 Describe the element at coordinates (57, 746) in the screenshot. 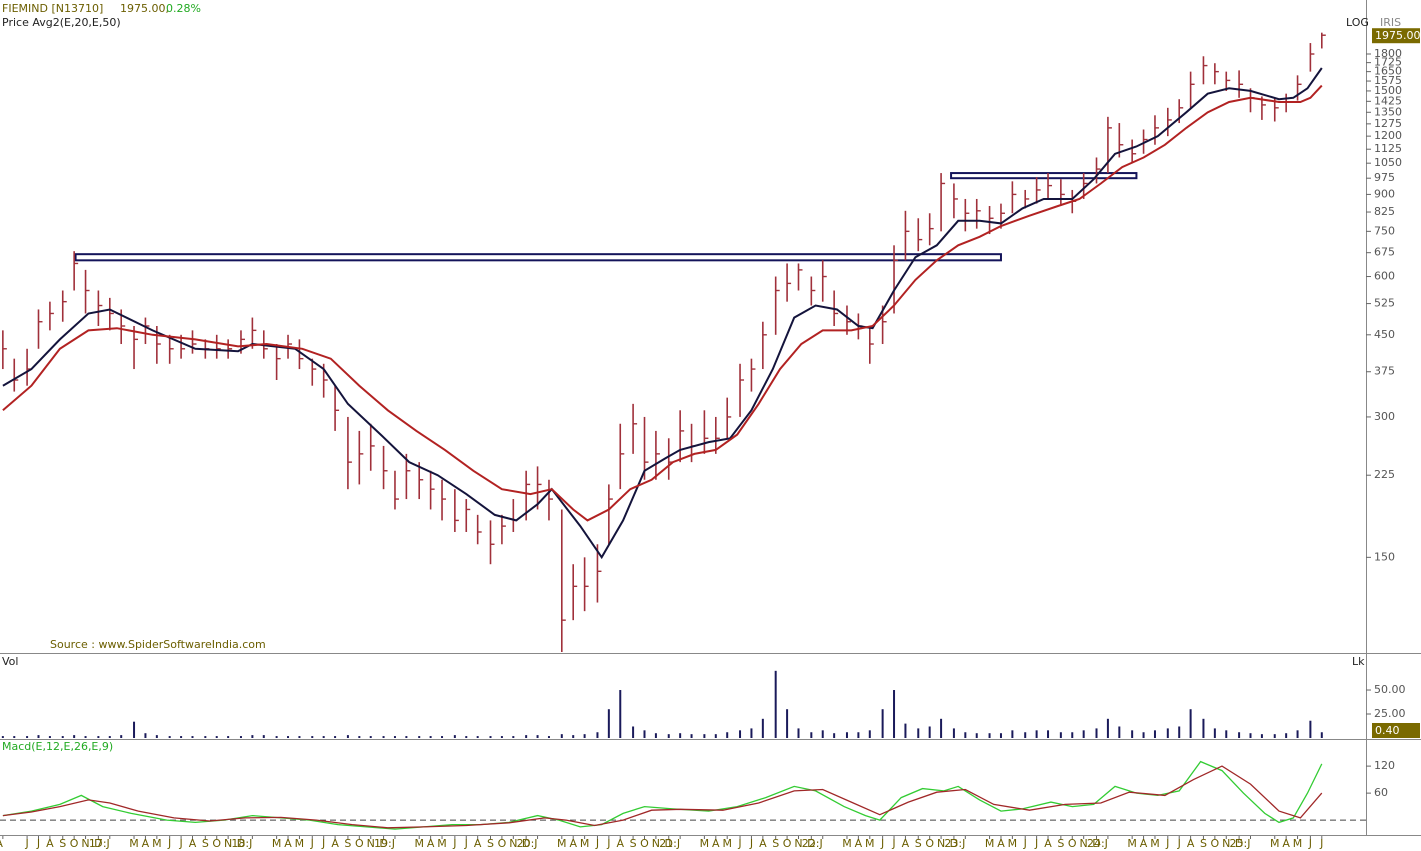

I see `panel-title: Macd(E,12,E,26,E,9)` at that location.